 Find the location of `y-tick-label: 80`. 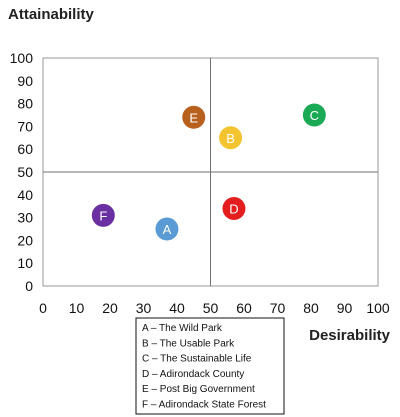

y-tick-label: 80 is located at coordinates (25, 104).